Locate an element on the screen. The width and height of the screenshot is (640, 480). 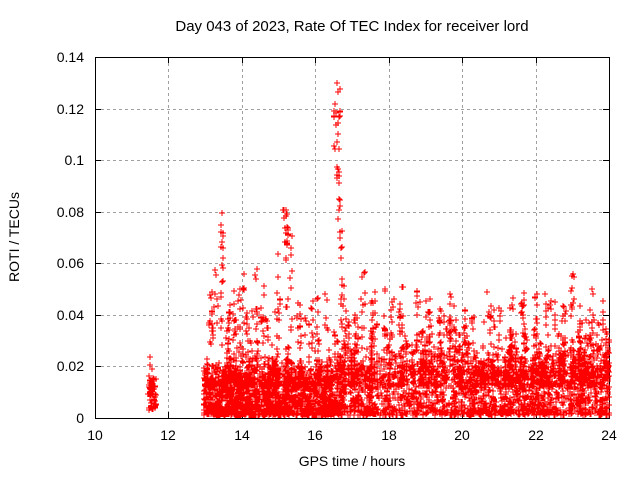
y-tick-label: 0.06 is located at coordinates (70, 263).